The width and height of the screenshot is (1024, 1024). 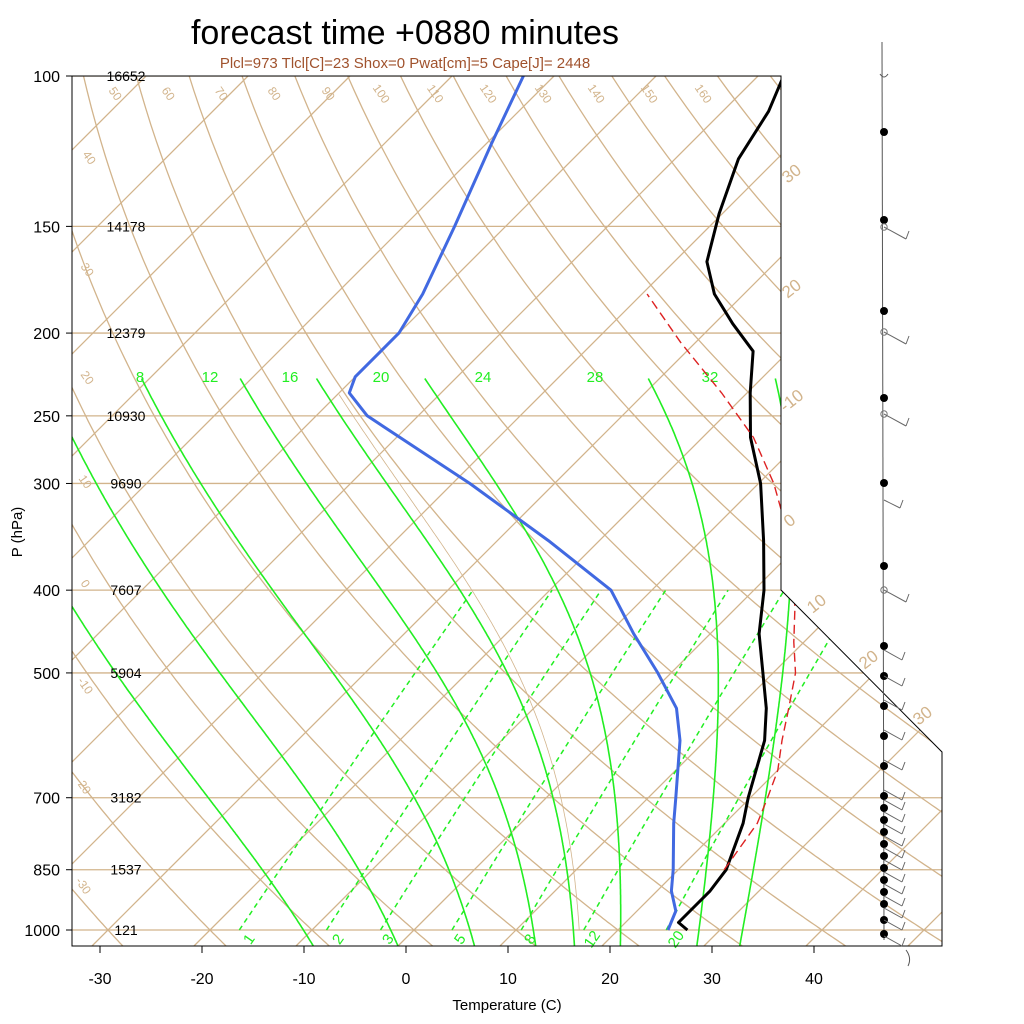 What do you see at coordinates (483, 377) in the screenshot?
I see `moist-adiabat-label: 24` at bounding box center [483, 377].